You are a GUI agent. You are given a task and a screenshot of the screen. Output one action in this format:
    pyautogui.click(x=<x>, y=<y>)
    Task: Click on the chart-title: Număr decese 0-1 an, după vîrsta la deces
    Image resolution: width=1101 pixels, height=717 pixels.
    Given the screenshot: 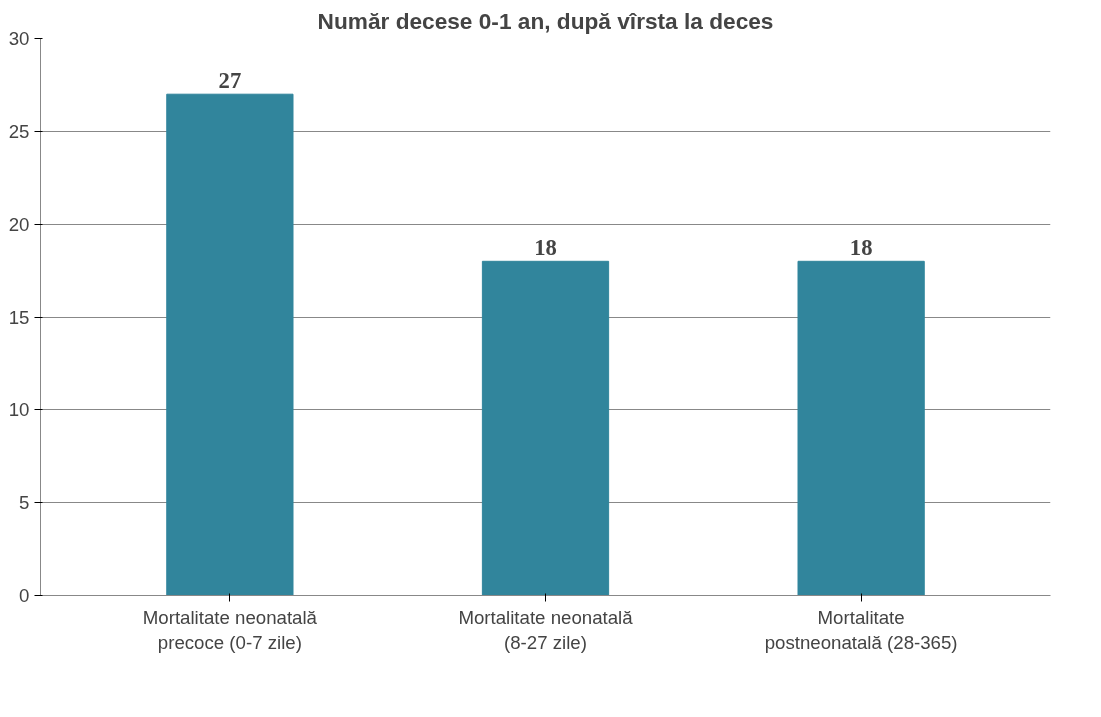 What is the action you would take?
    pyautogui.click(x=545, y=20)
    